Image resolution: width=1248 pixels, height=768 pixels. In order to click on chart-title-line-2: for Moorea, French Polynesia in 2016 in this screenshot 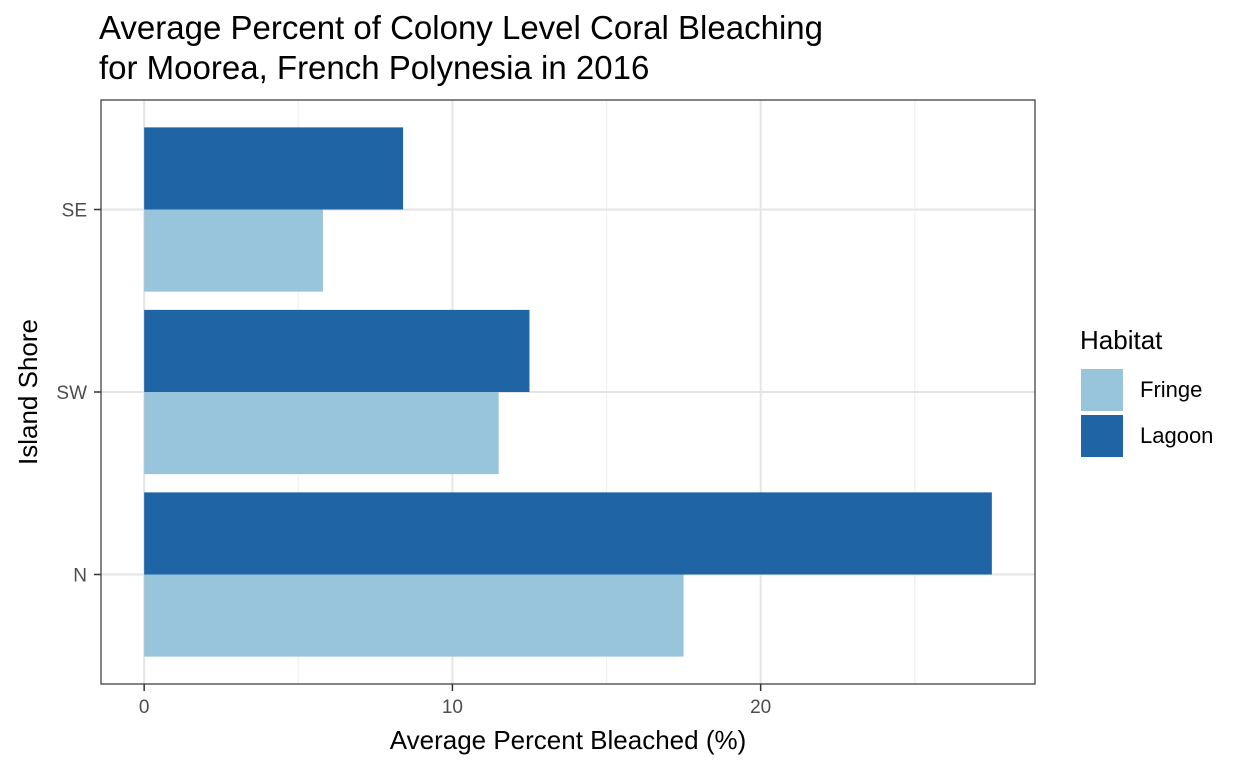, I will do `click(374, 67)`.